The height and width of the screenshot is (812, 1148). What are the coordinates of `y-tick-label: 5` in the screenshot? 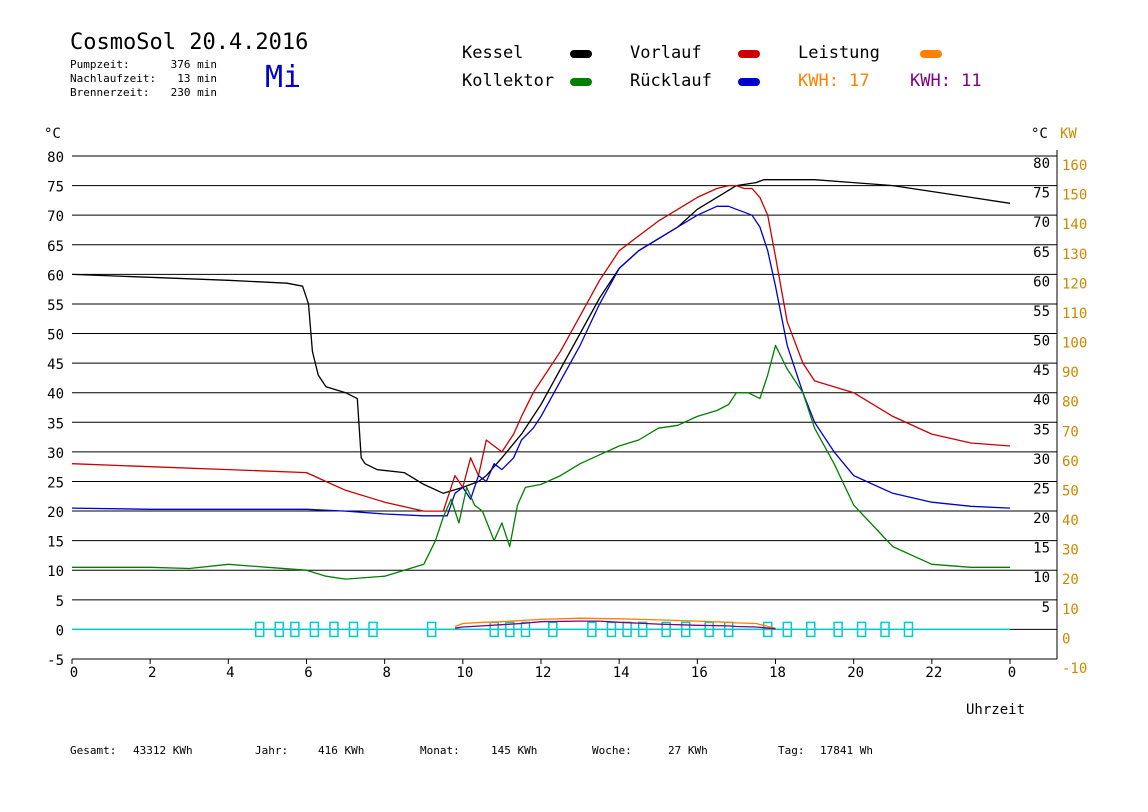 It's located at (60, 602).